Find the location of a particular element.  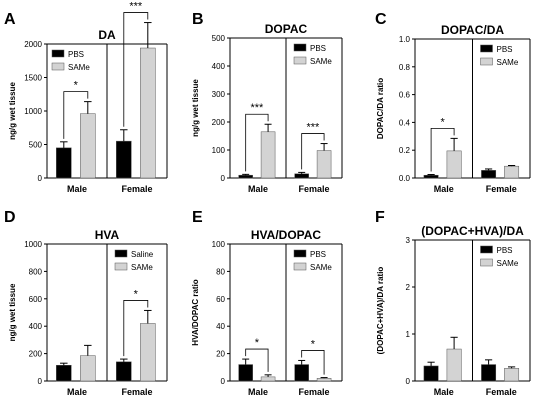

significance-marker: *** is located at coordinates (136, 7).